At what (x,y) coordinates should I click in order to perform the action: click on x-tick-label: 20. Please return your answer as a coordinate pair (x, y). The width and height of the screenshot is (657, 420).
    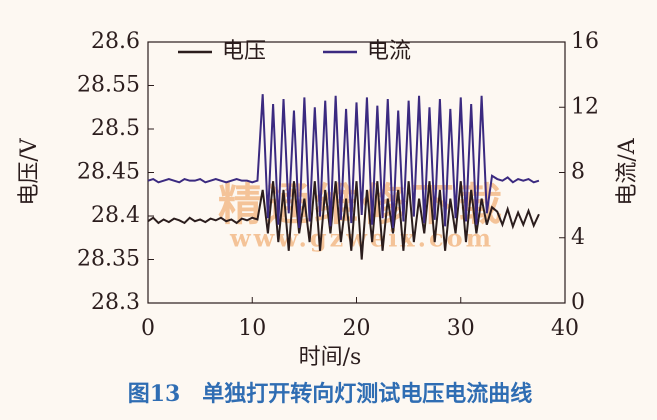
    Looking at the image, I should click on (357, 328).